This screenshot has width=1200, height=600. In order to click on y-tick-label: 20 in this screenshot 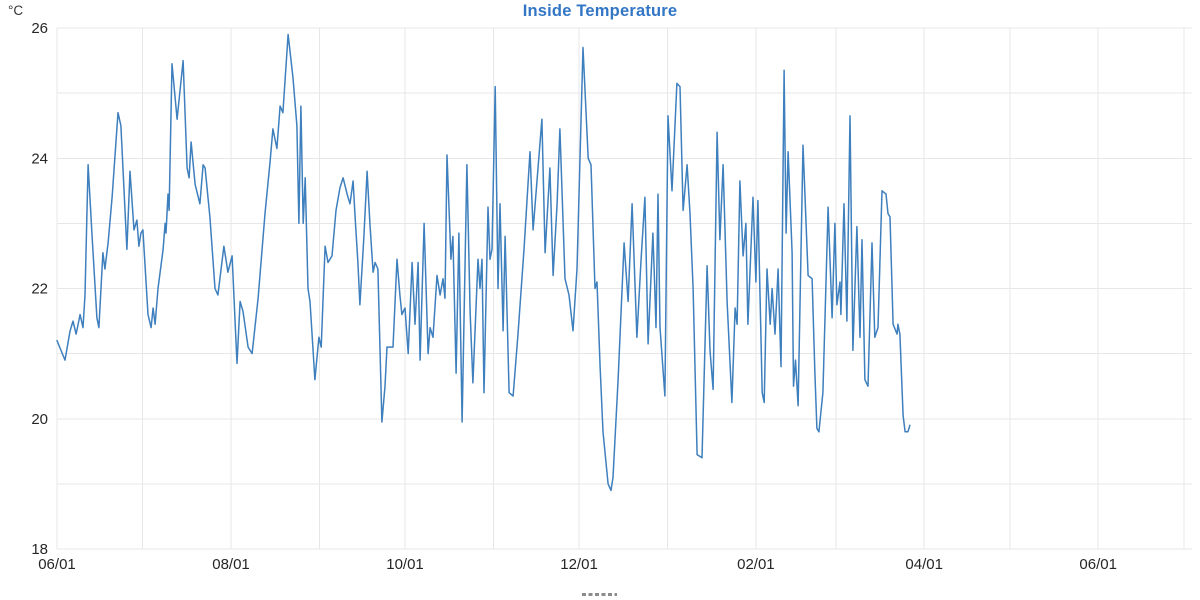, I will do `click(39, 419)`.